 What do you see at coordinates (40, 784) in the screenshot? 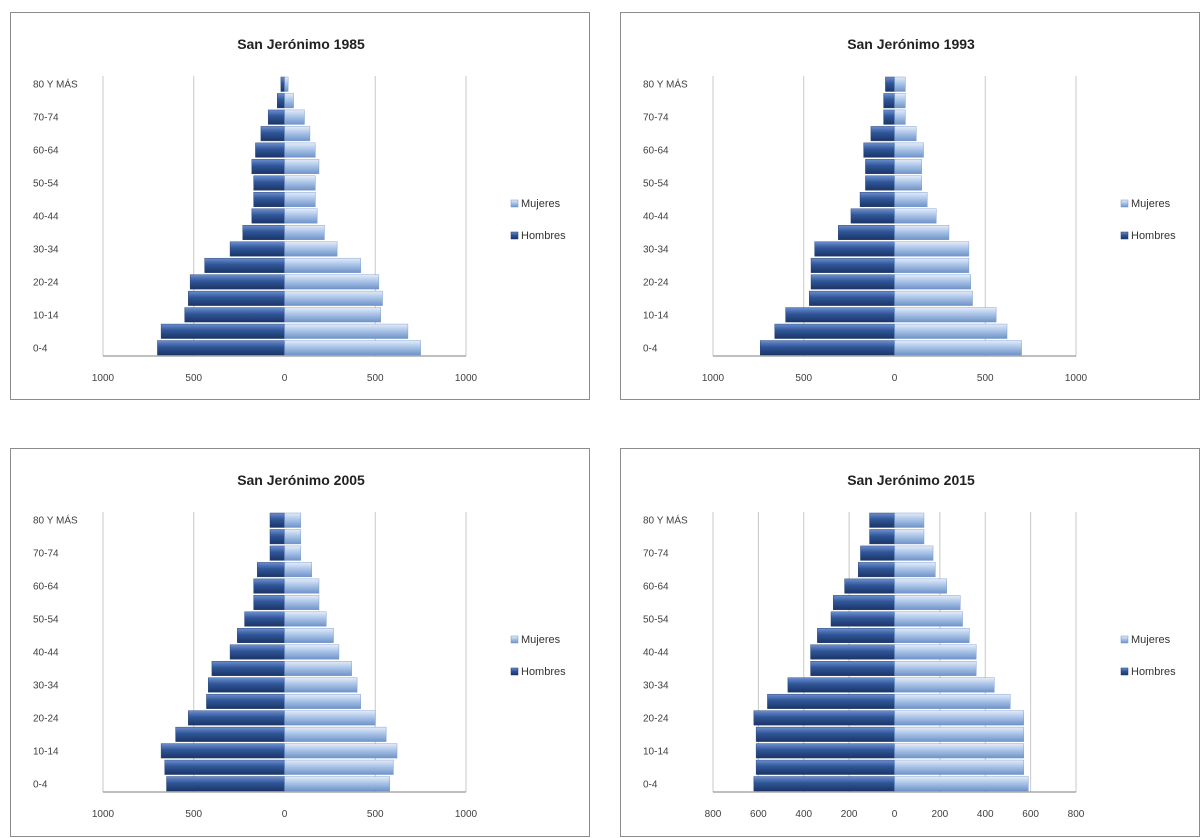
I see `category-label: 0-4` at bounding box center [40, 784].